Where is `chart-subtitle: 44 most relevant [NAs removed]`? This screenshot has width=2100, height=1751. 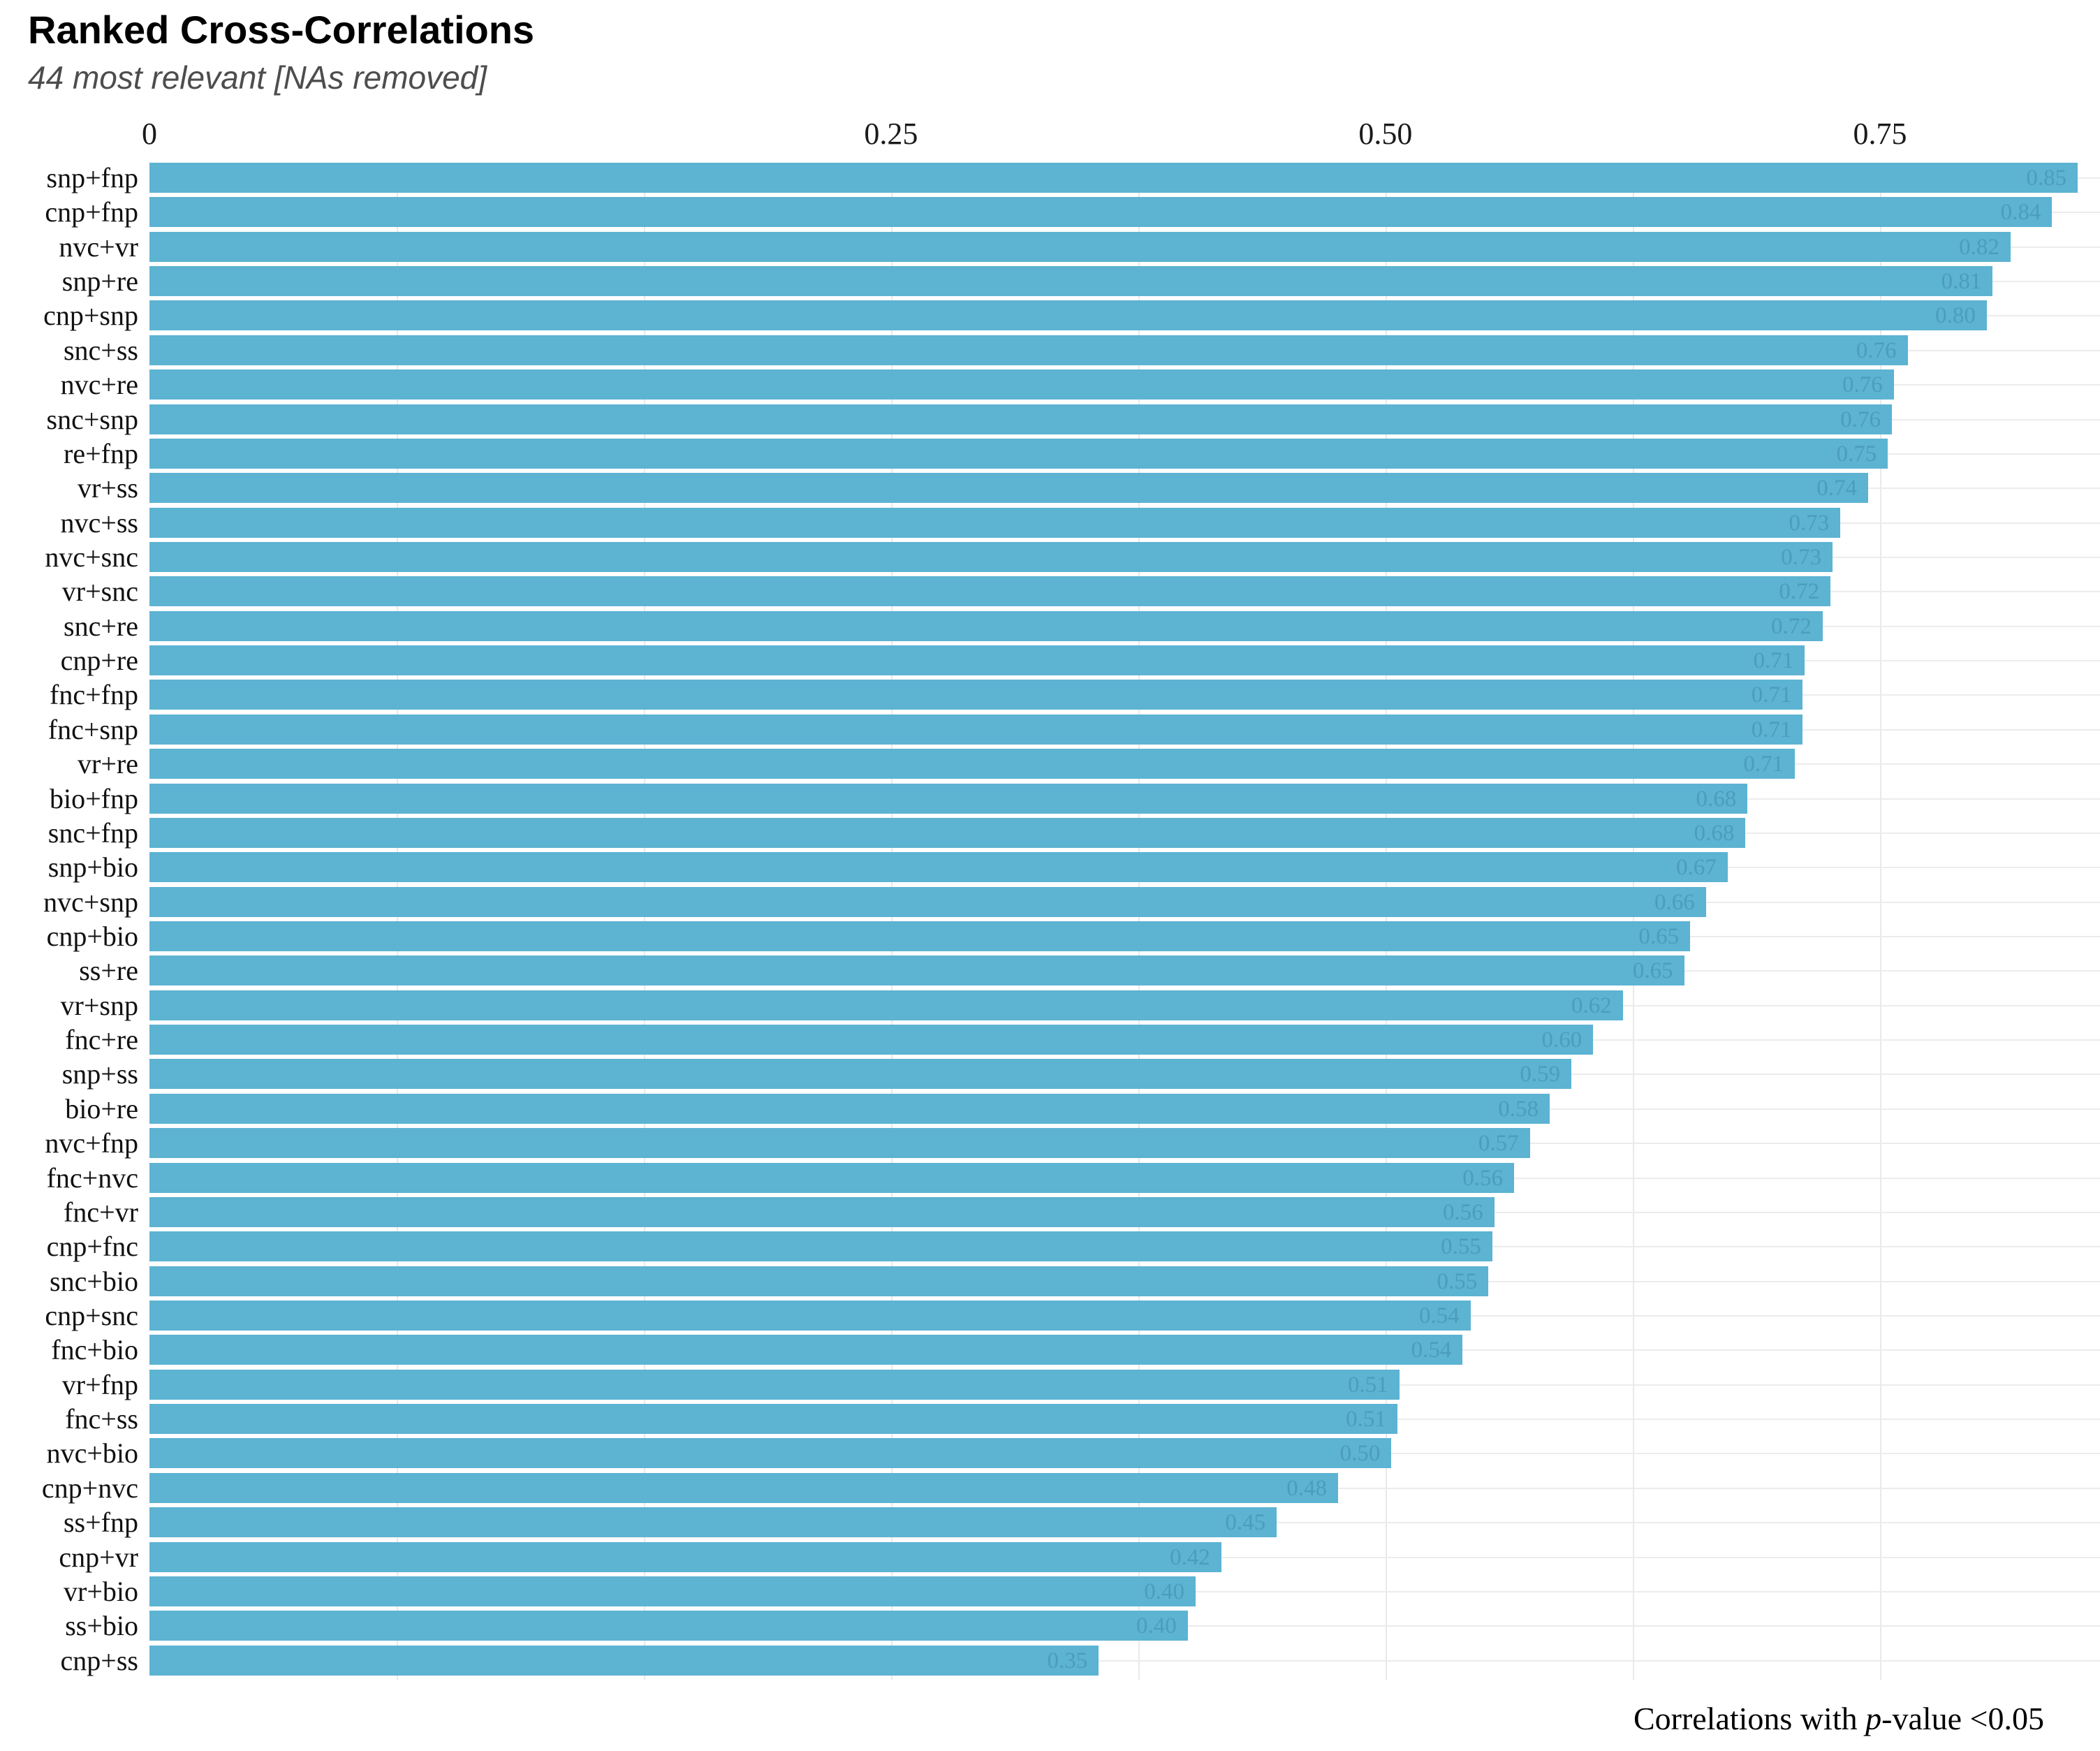 chart-subtitle: 44 most relevant [NAs removed] is located at coordinates (258, 77).